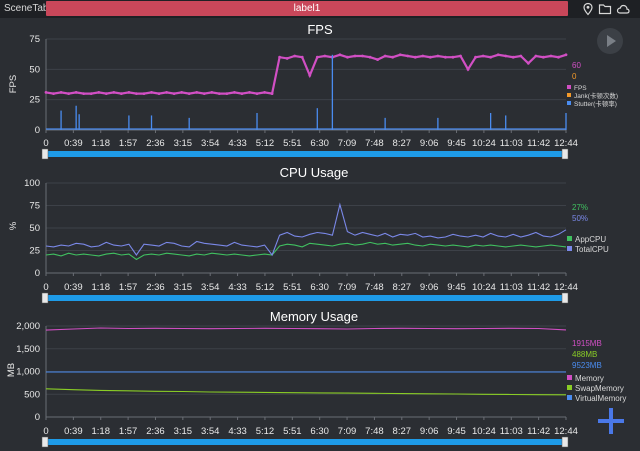  Describe the element at coordinates (484, 287) in the screenshot. I see `x-tick-label: 10:24` at that location.